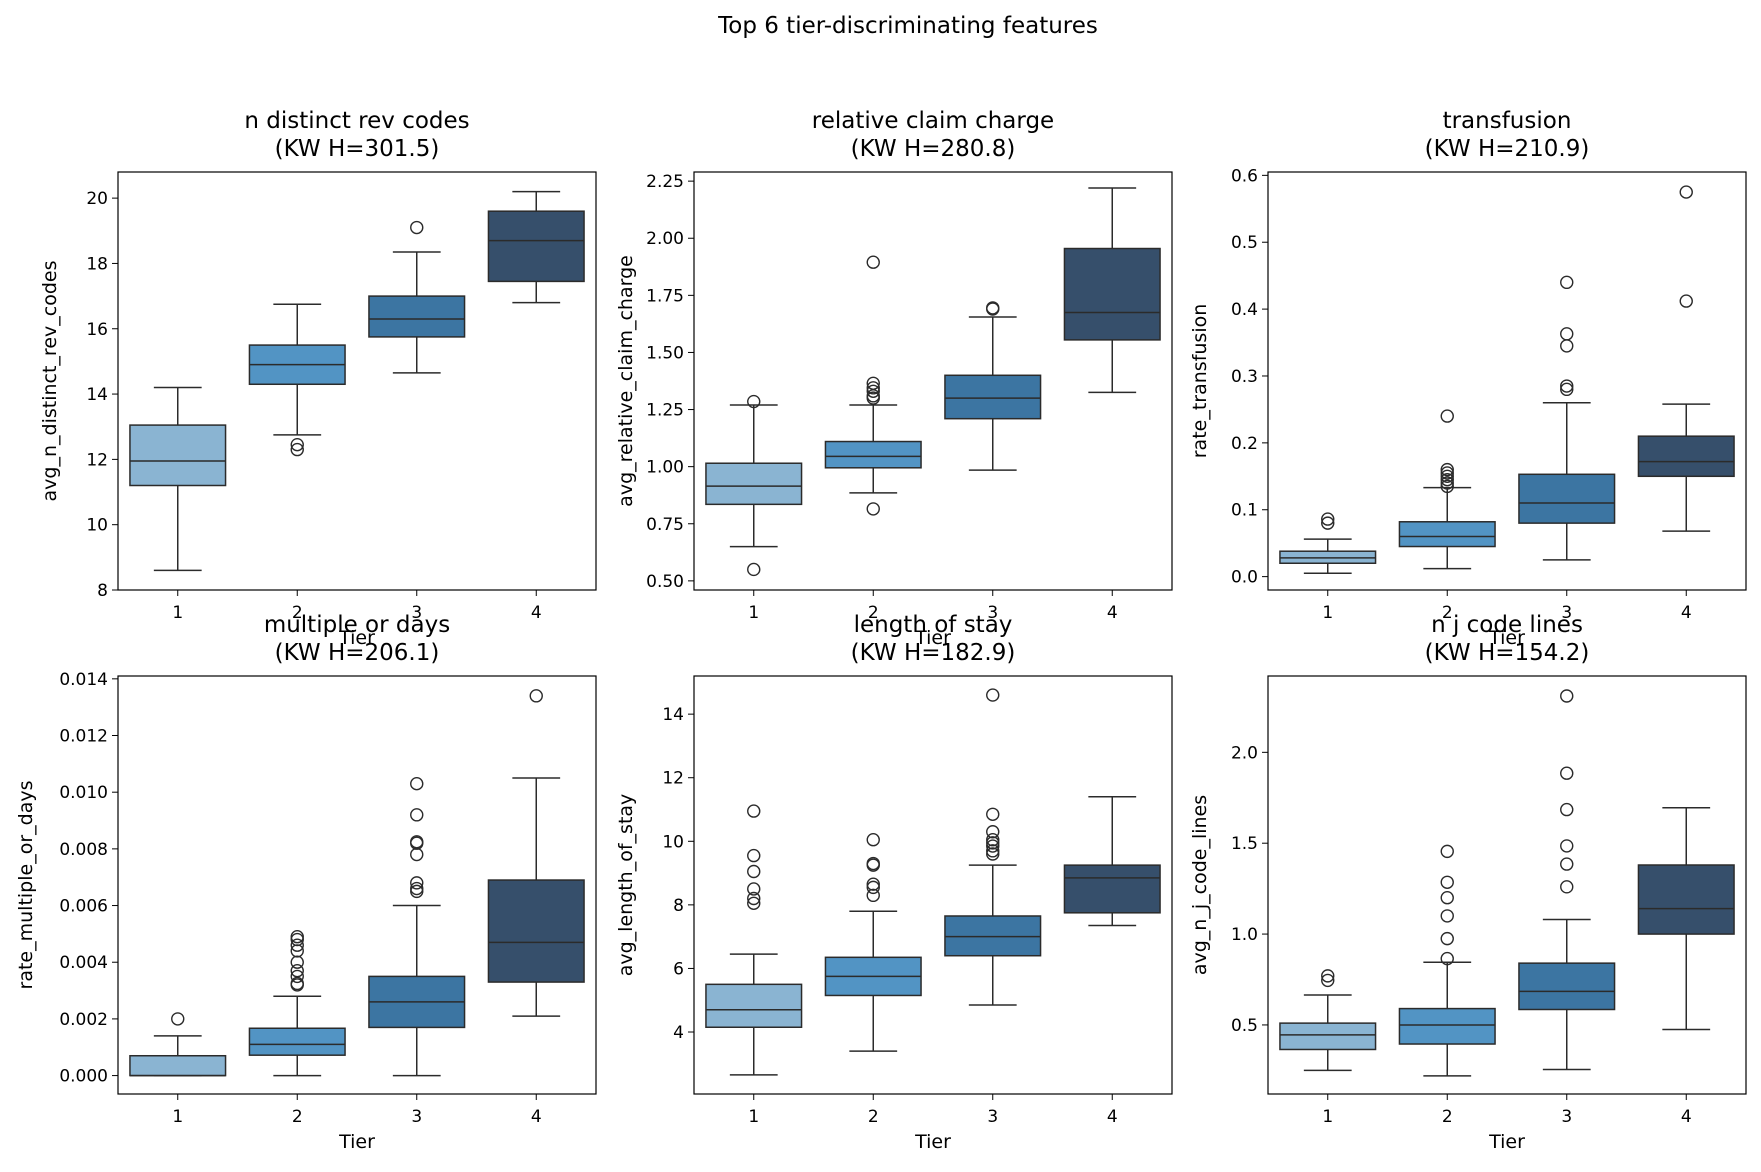 The image size is (1761, 1172). I want to click on y-tick-label: 0.000, so click(83, 1077).